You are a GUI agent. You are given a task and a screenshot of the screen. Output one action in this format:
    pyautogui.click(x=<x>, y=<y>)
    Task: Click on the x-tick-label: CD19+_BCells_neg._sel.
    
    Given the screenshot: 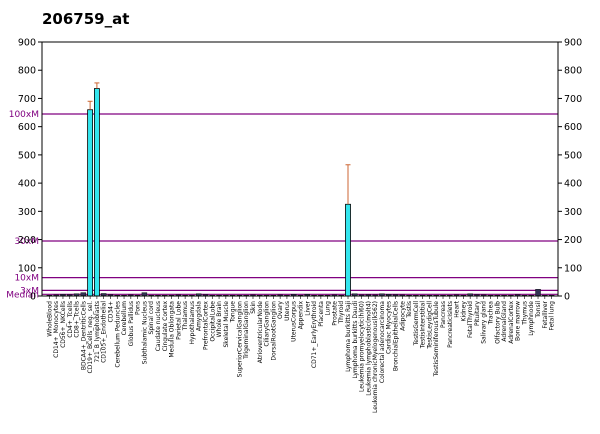 What is the action you would take?
    pyautogui.click(x=90, y=337)
    